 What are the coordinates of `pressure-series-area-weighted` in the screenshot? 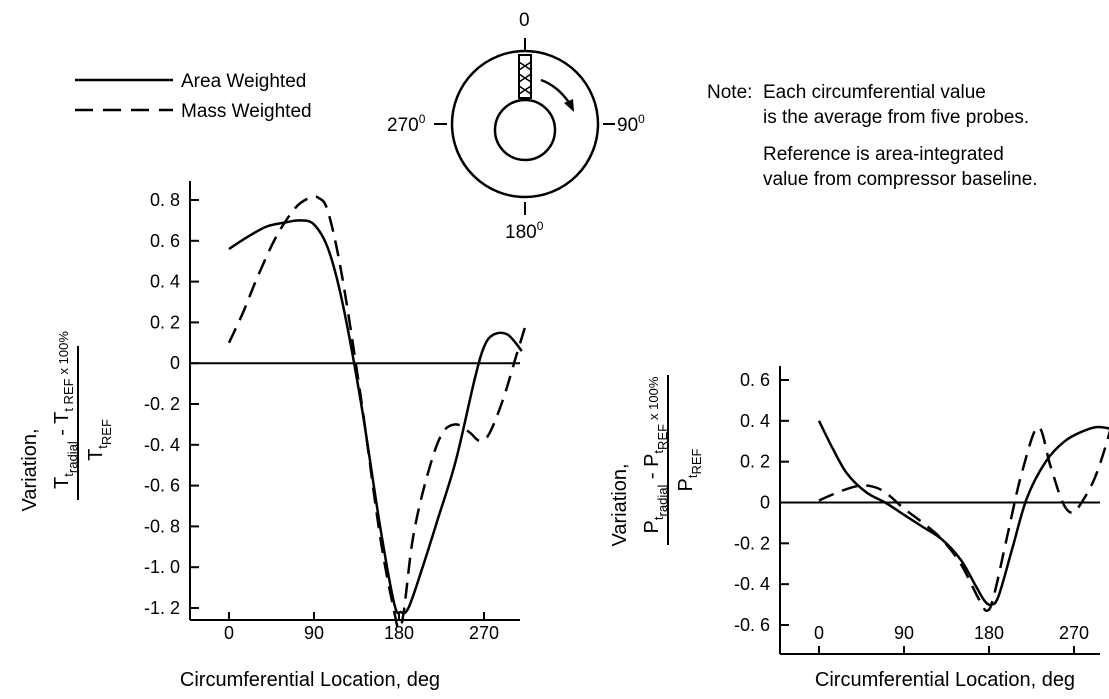 It's located at (963, 513).